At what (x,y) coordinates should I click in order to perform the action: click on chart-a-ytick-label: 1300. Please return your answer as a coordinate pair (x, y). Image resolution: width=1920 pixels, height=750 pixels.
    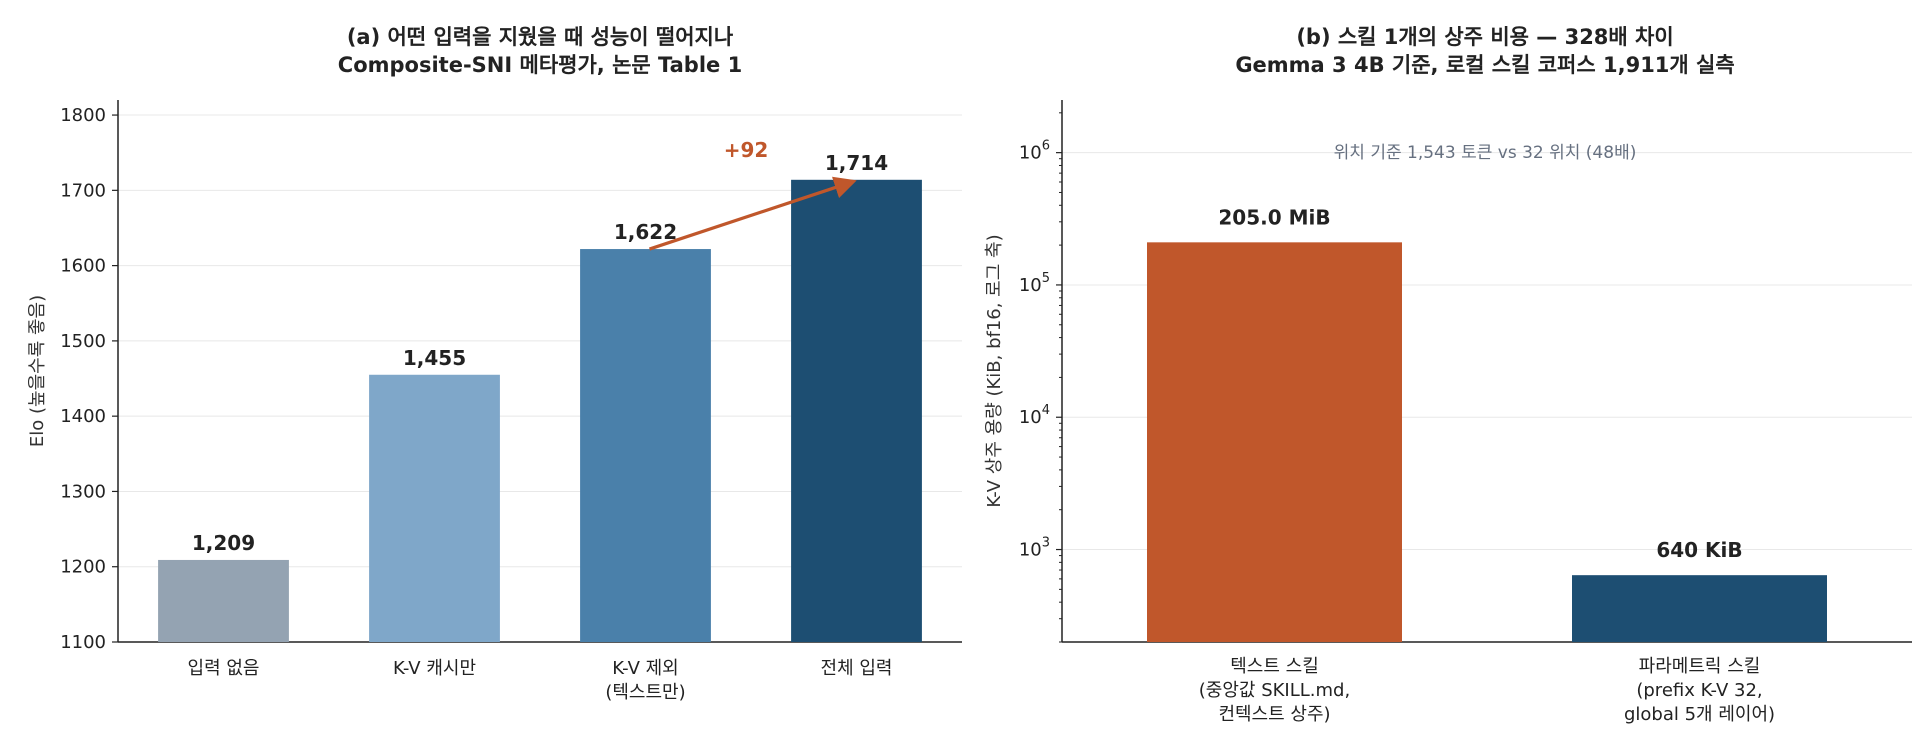
    Looking at the image, I should click on (83, 491).